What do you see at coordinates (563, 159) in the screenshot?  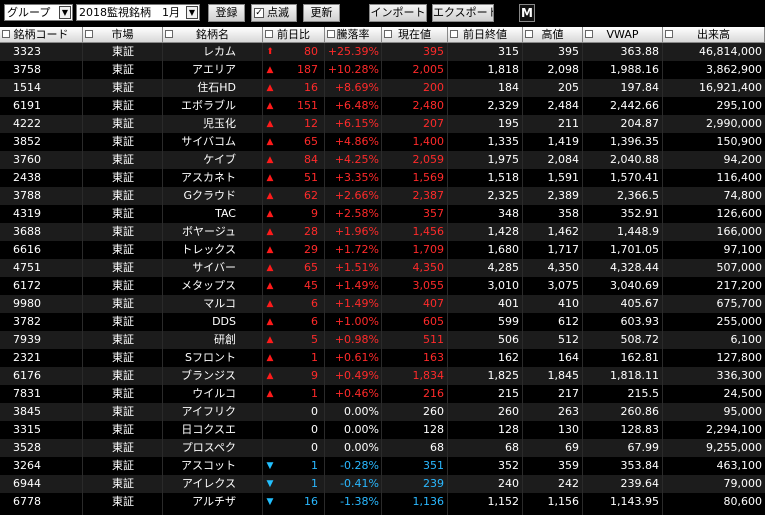 I see `cell-high: 2,084` at bounding box center [563, 159].